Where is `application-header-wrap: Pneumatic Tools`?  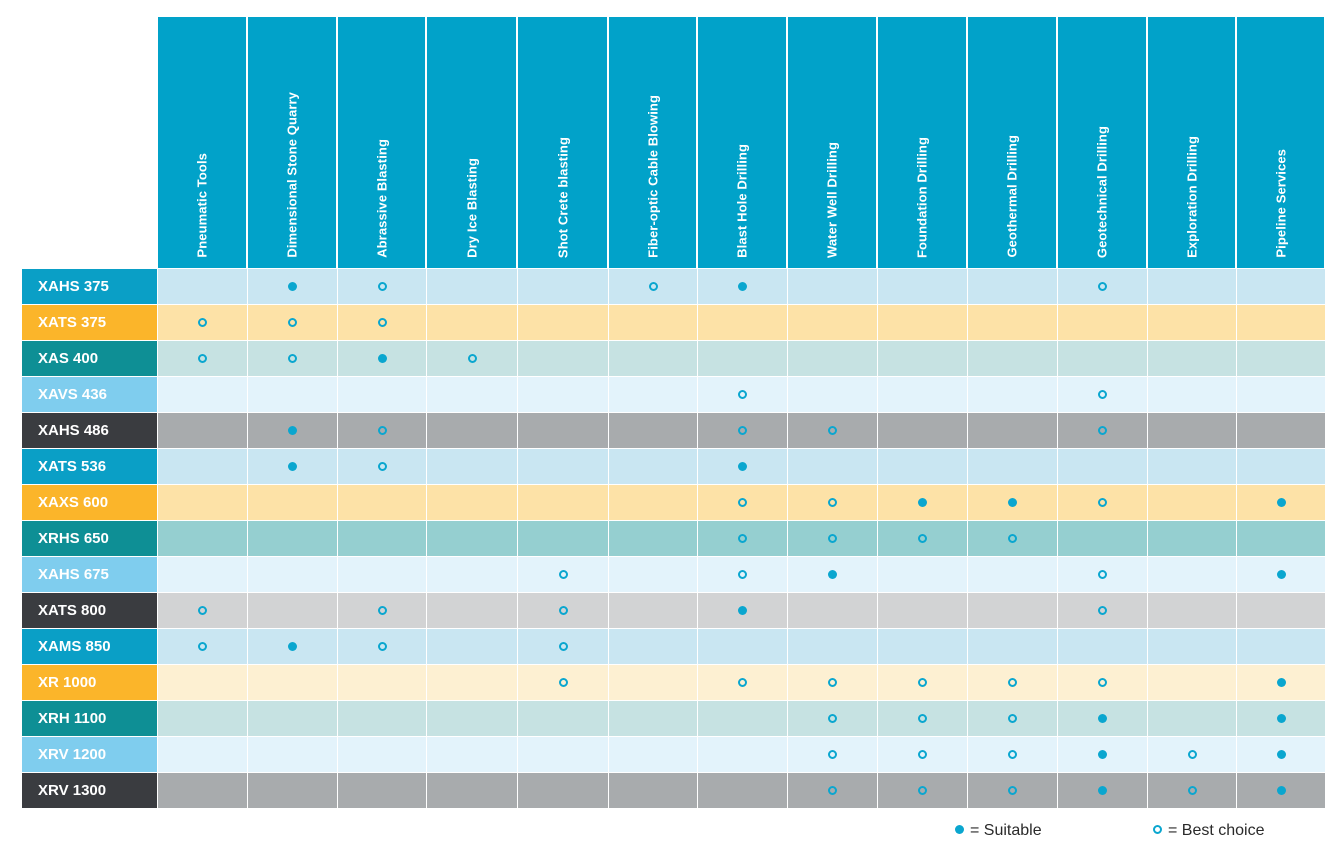 application-header-wrap: Pneumatic Tools is located at coordinates (202, 142).